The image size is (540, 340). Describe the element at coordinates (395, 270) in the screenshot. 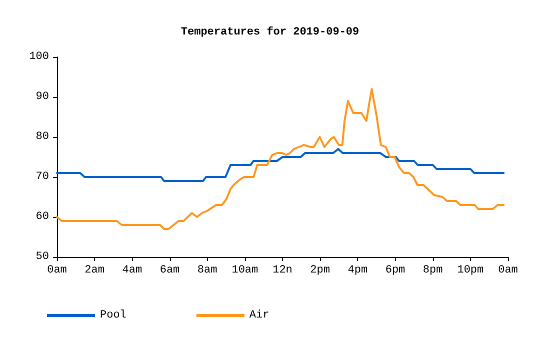

I see `x-tick-label: 6pm` at that location.